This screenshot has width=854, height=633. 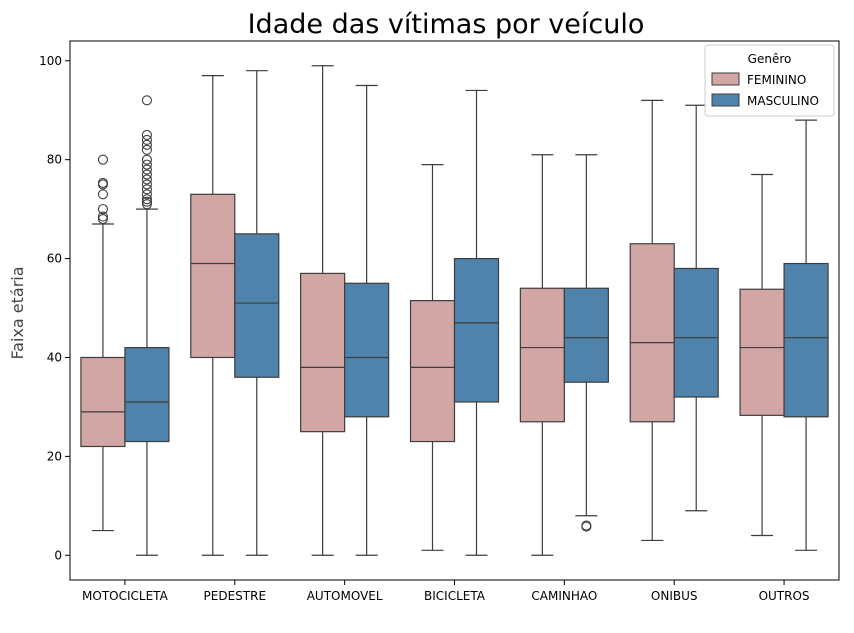 What do you see at coordinates (674, 596) in the screenshot?
I see `x-tick-label: ONIBUS` at bounding box center [674, 596].